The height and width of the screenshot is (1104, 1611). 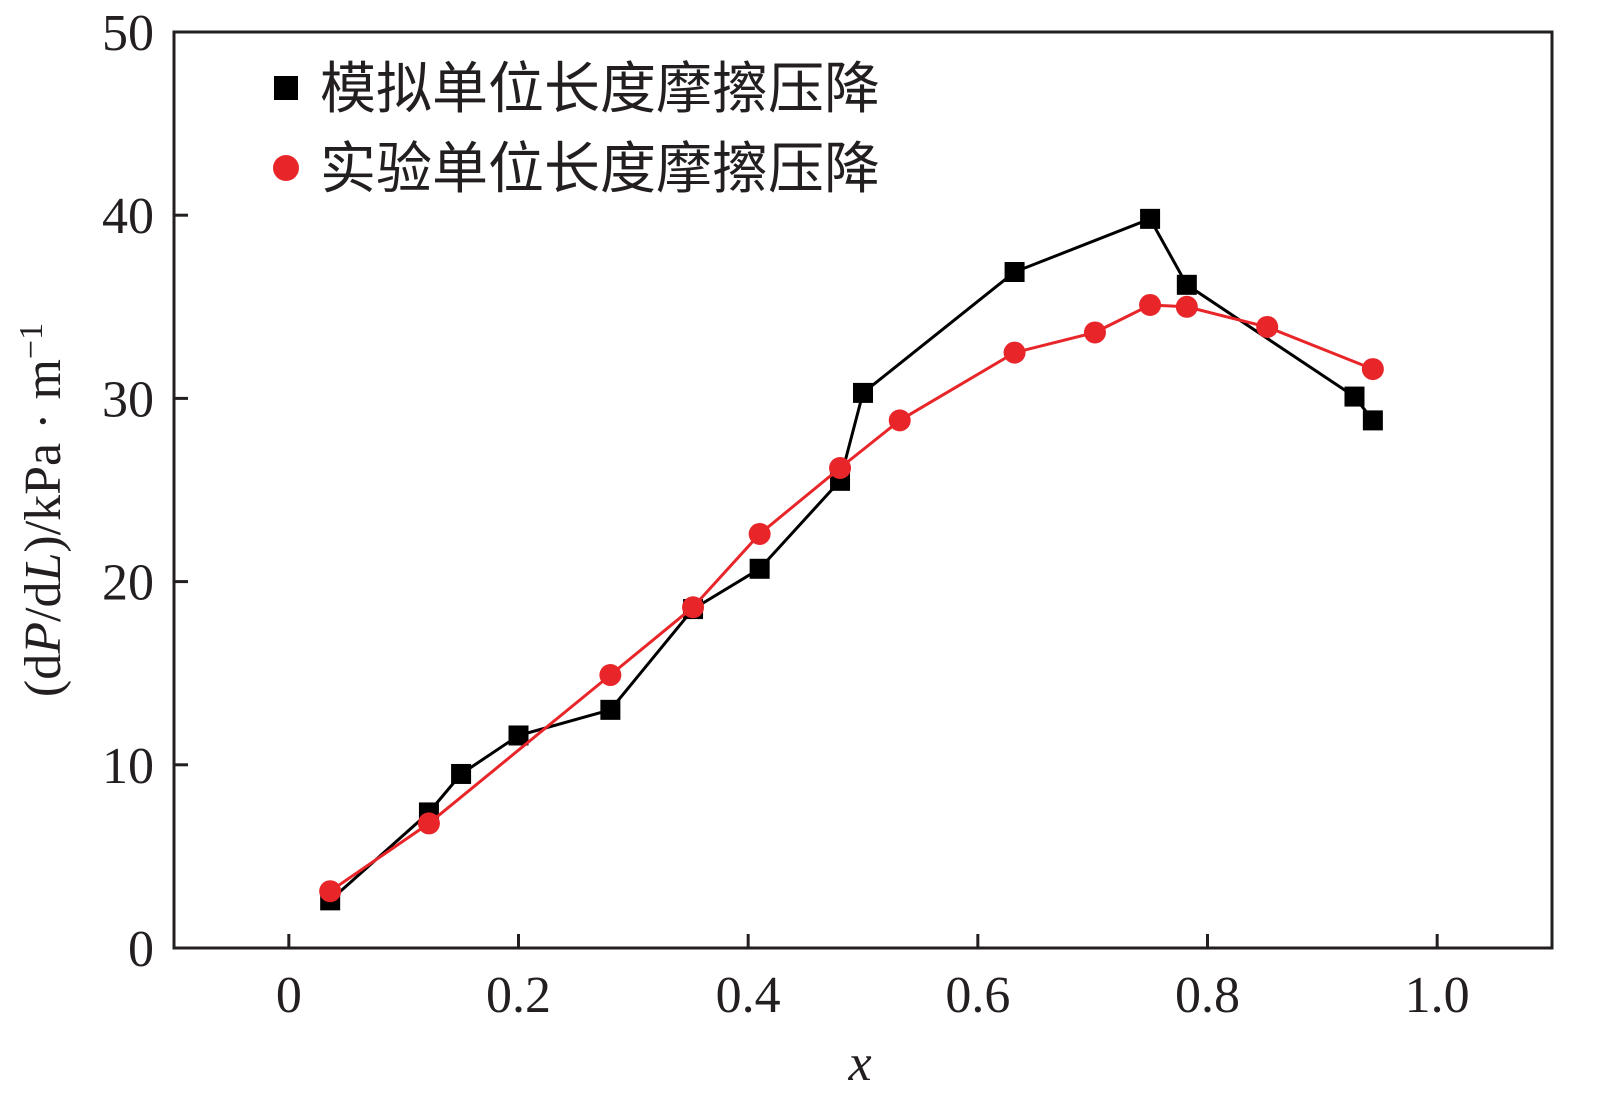 What do you see at coordinates (748, 995) in the screenshot?
I see `x-tick-label: 0.4` at bounding box center [748, 995].